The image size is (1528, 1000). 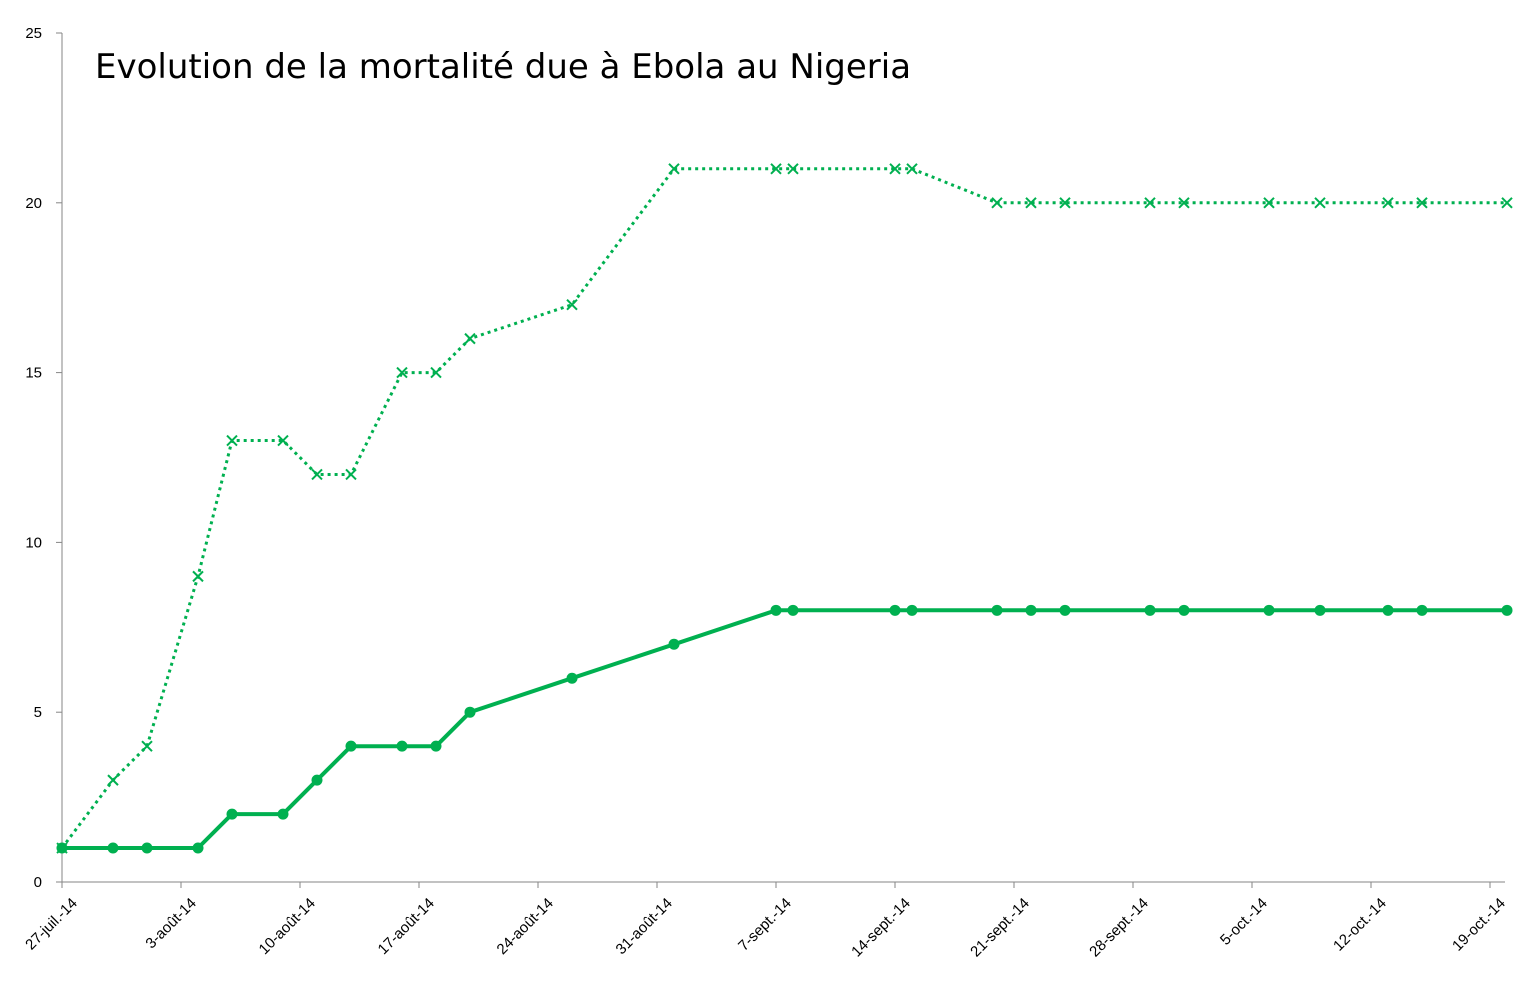 What do you see at coordinates (1000, 928) in the screenshot?
I see `x-tick-label: 21-sept.-14` at bounding box center [1000, 928].